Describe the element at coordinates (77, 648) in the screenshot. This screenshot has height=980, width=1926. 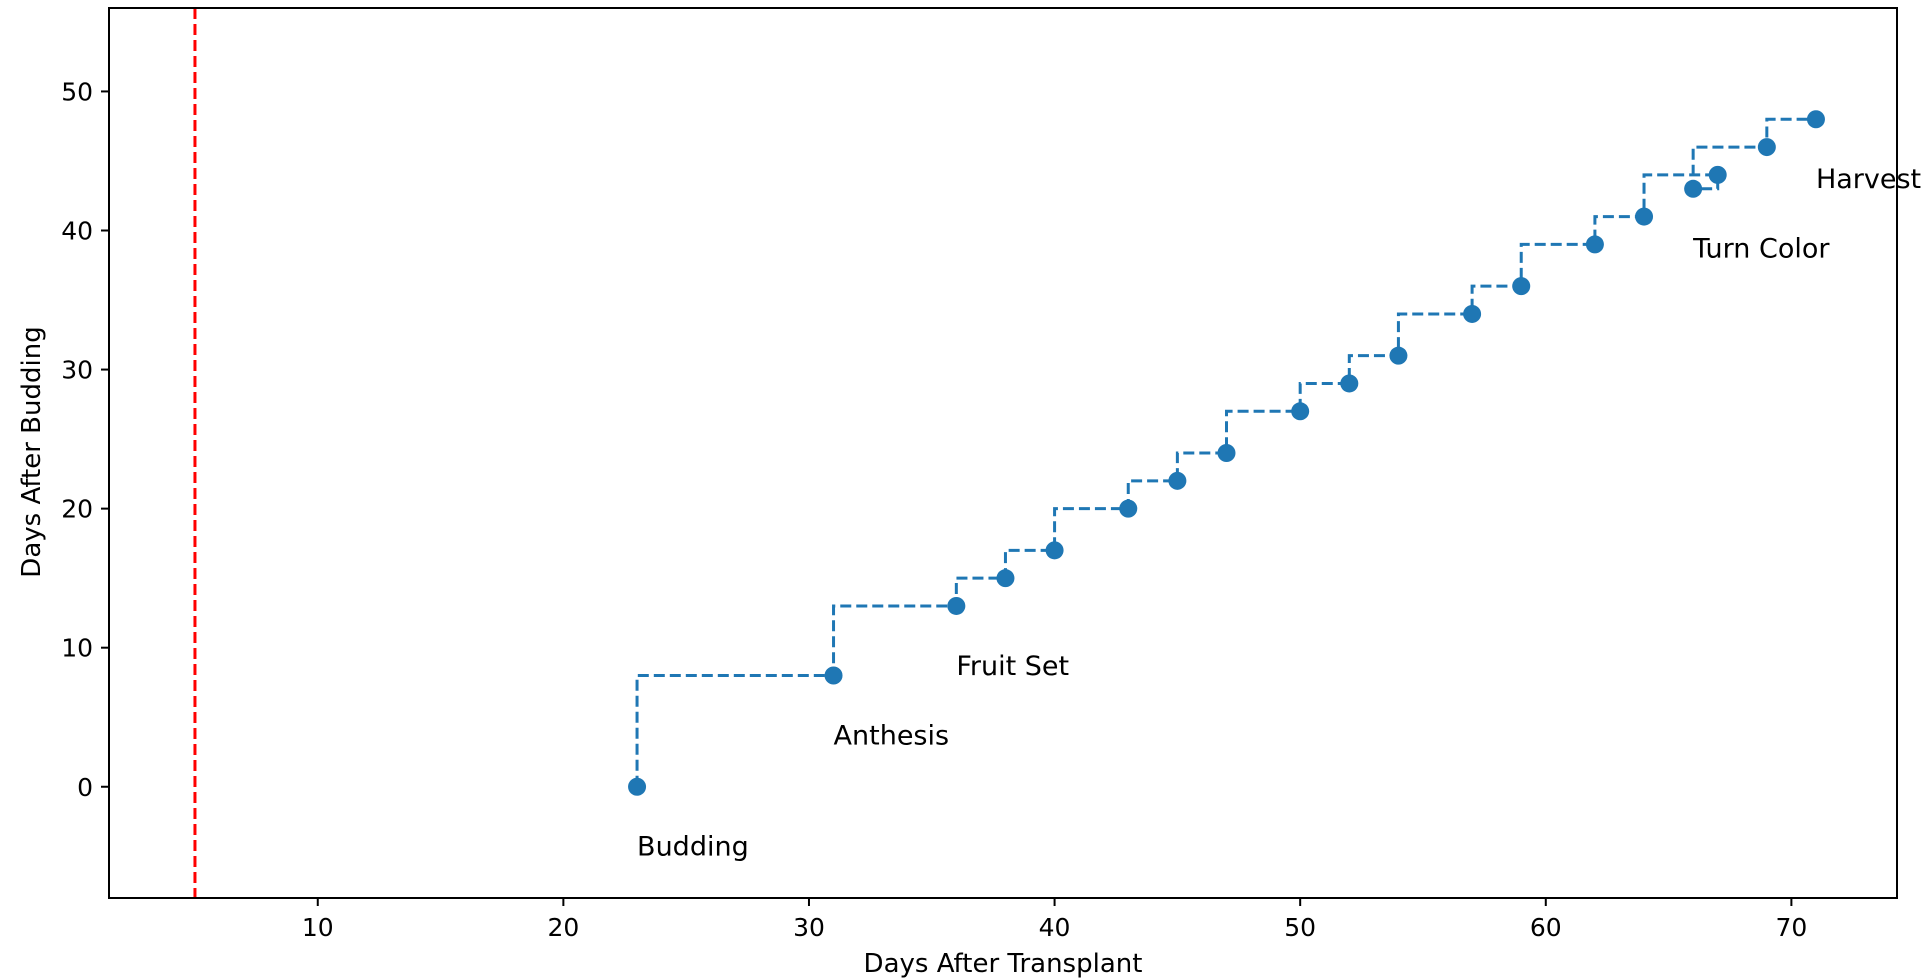
I see `y-tick-label: 10` at that location.